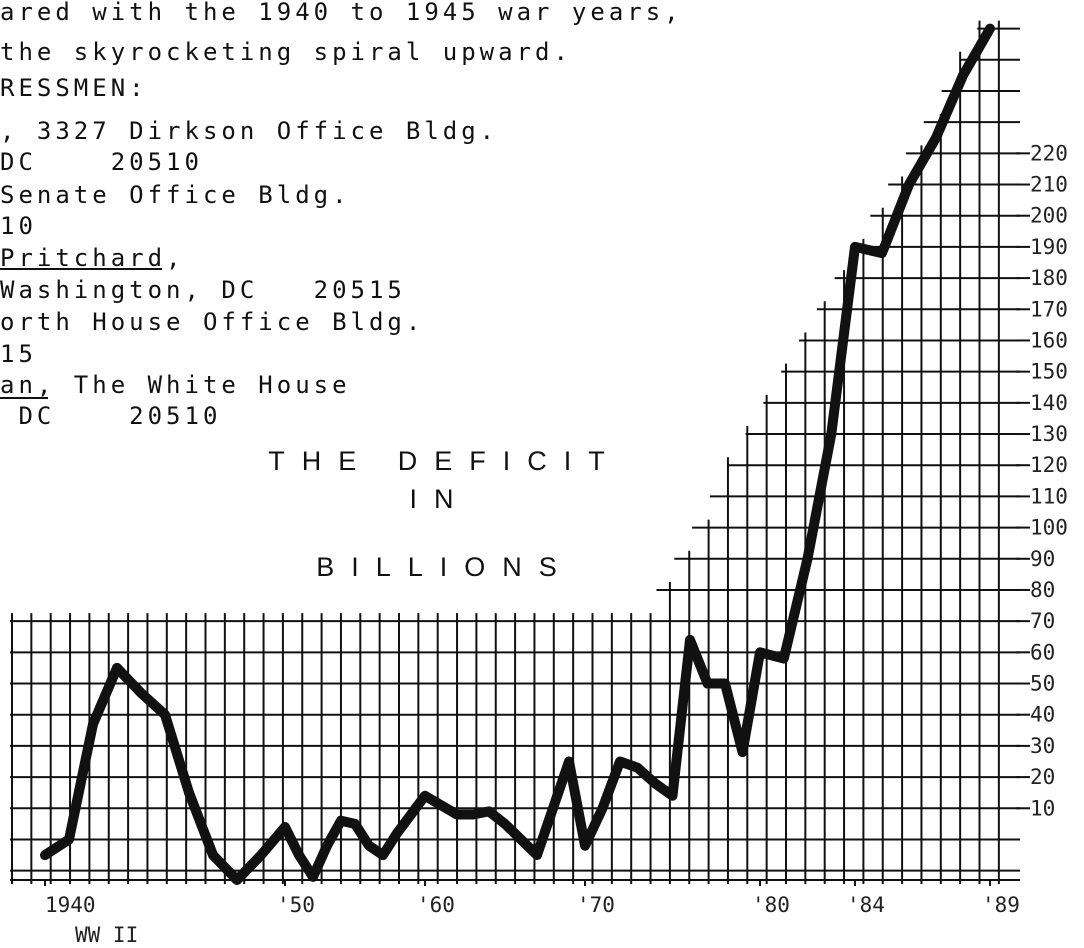 The width and height of the screenshot is (1084, 948). Describe the element at coordinates (1042, 559) in the screenshot. I see `y-tick-label: 90` at that location.